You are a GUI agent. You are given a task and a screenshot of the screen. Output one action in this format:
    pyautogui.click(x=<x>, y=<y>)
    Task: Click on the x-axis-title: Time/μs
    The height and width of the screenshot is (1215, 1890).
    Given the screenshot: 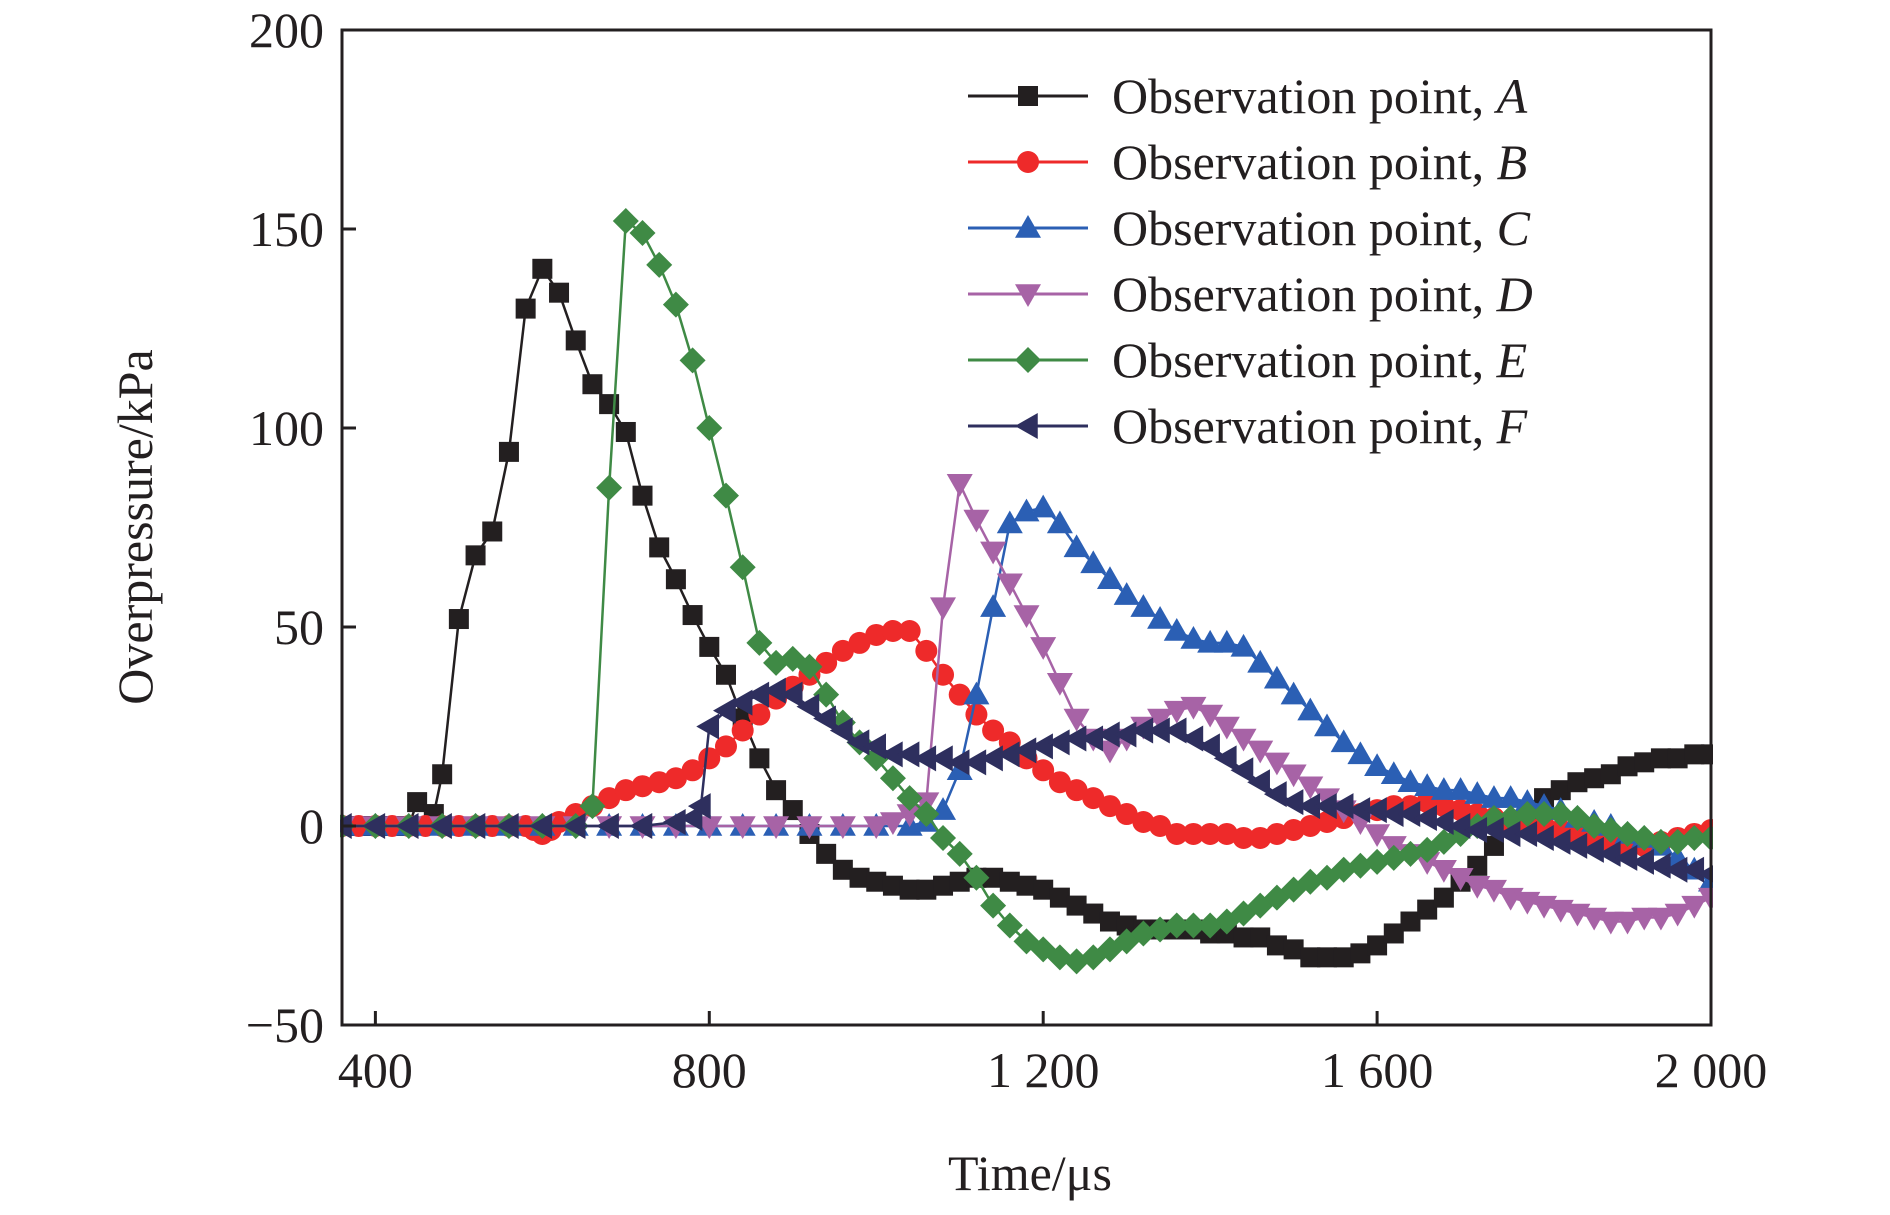 What is the action you would take?
    pyautogui.click(x=1030, y=1173)
    